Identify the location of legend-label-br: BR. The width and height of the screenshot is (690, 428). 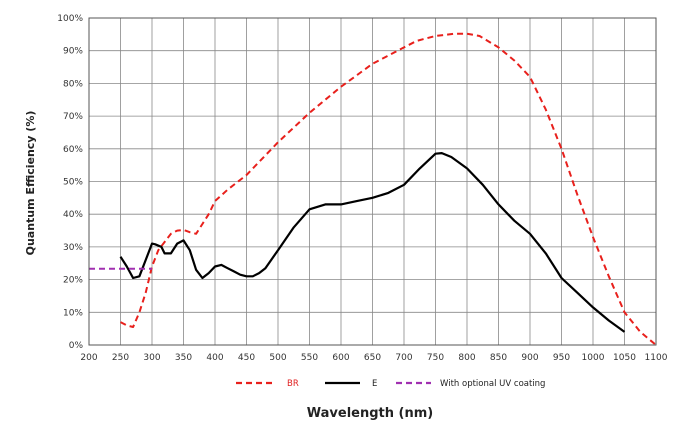
(293, 384).